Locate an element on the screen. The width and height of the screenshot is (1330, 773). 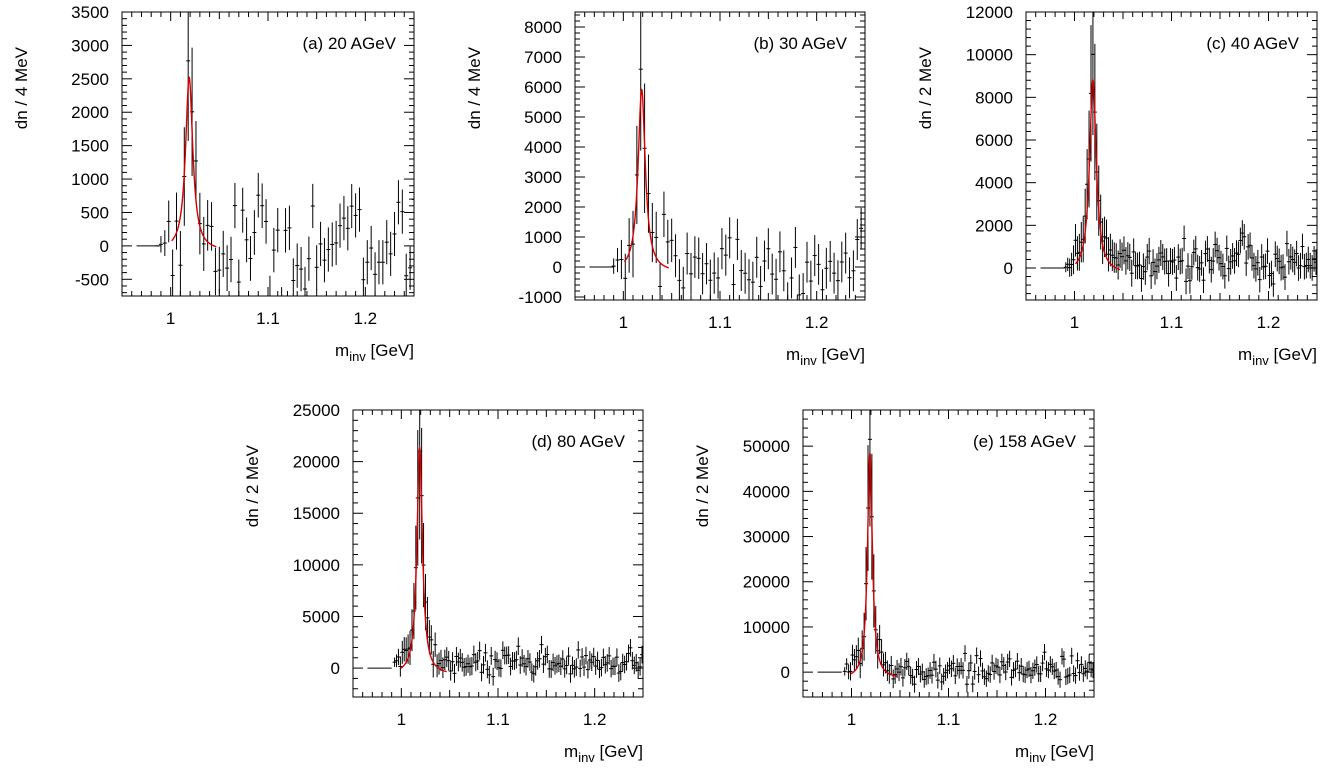
y-tick-label: -500 is located at coordinates (92, 279).